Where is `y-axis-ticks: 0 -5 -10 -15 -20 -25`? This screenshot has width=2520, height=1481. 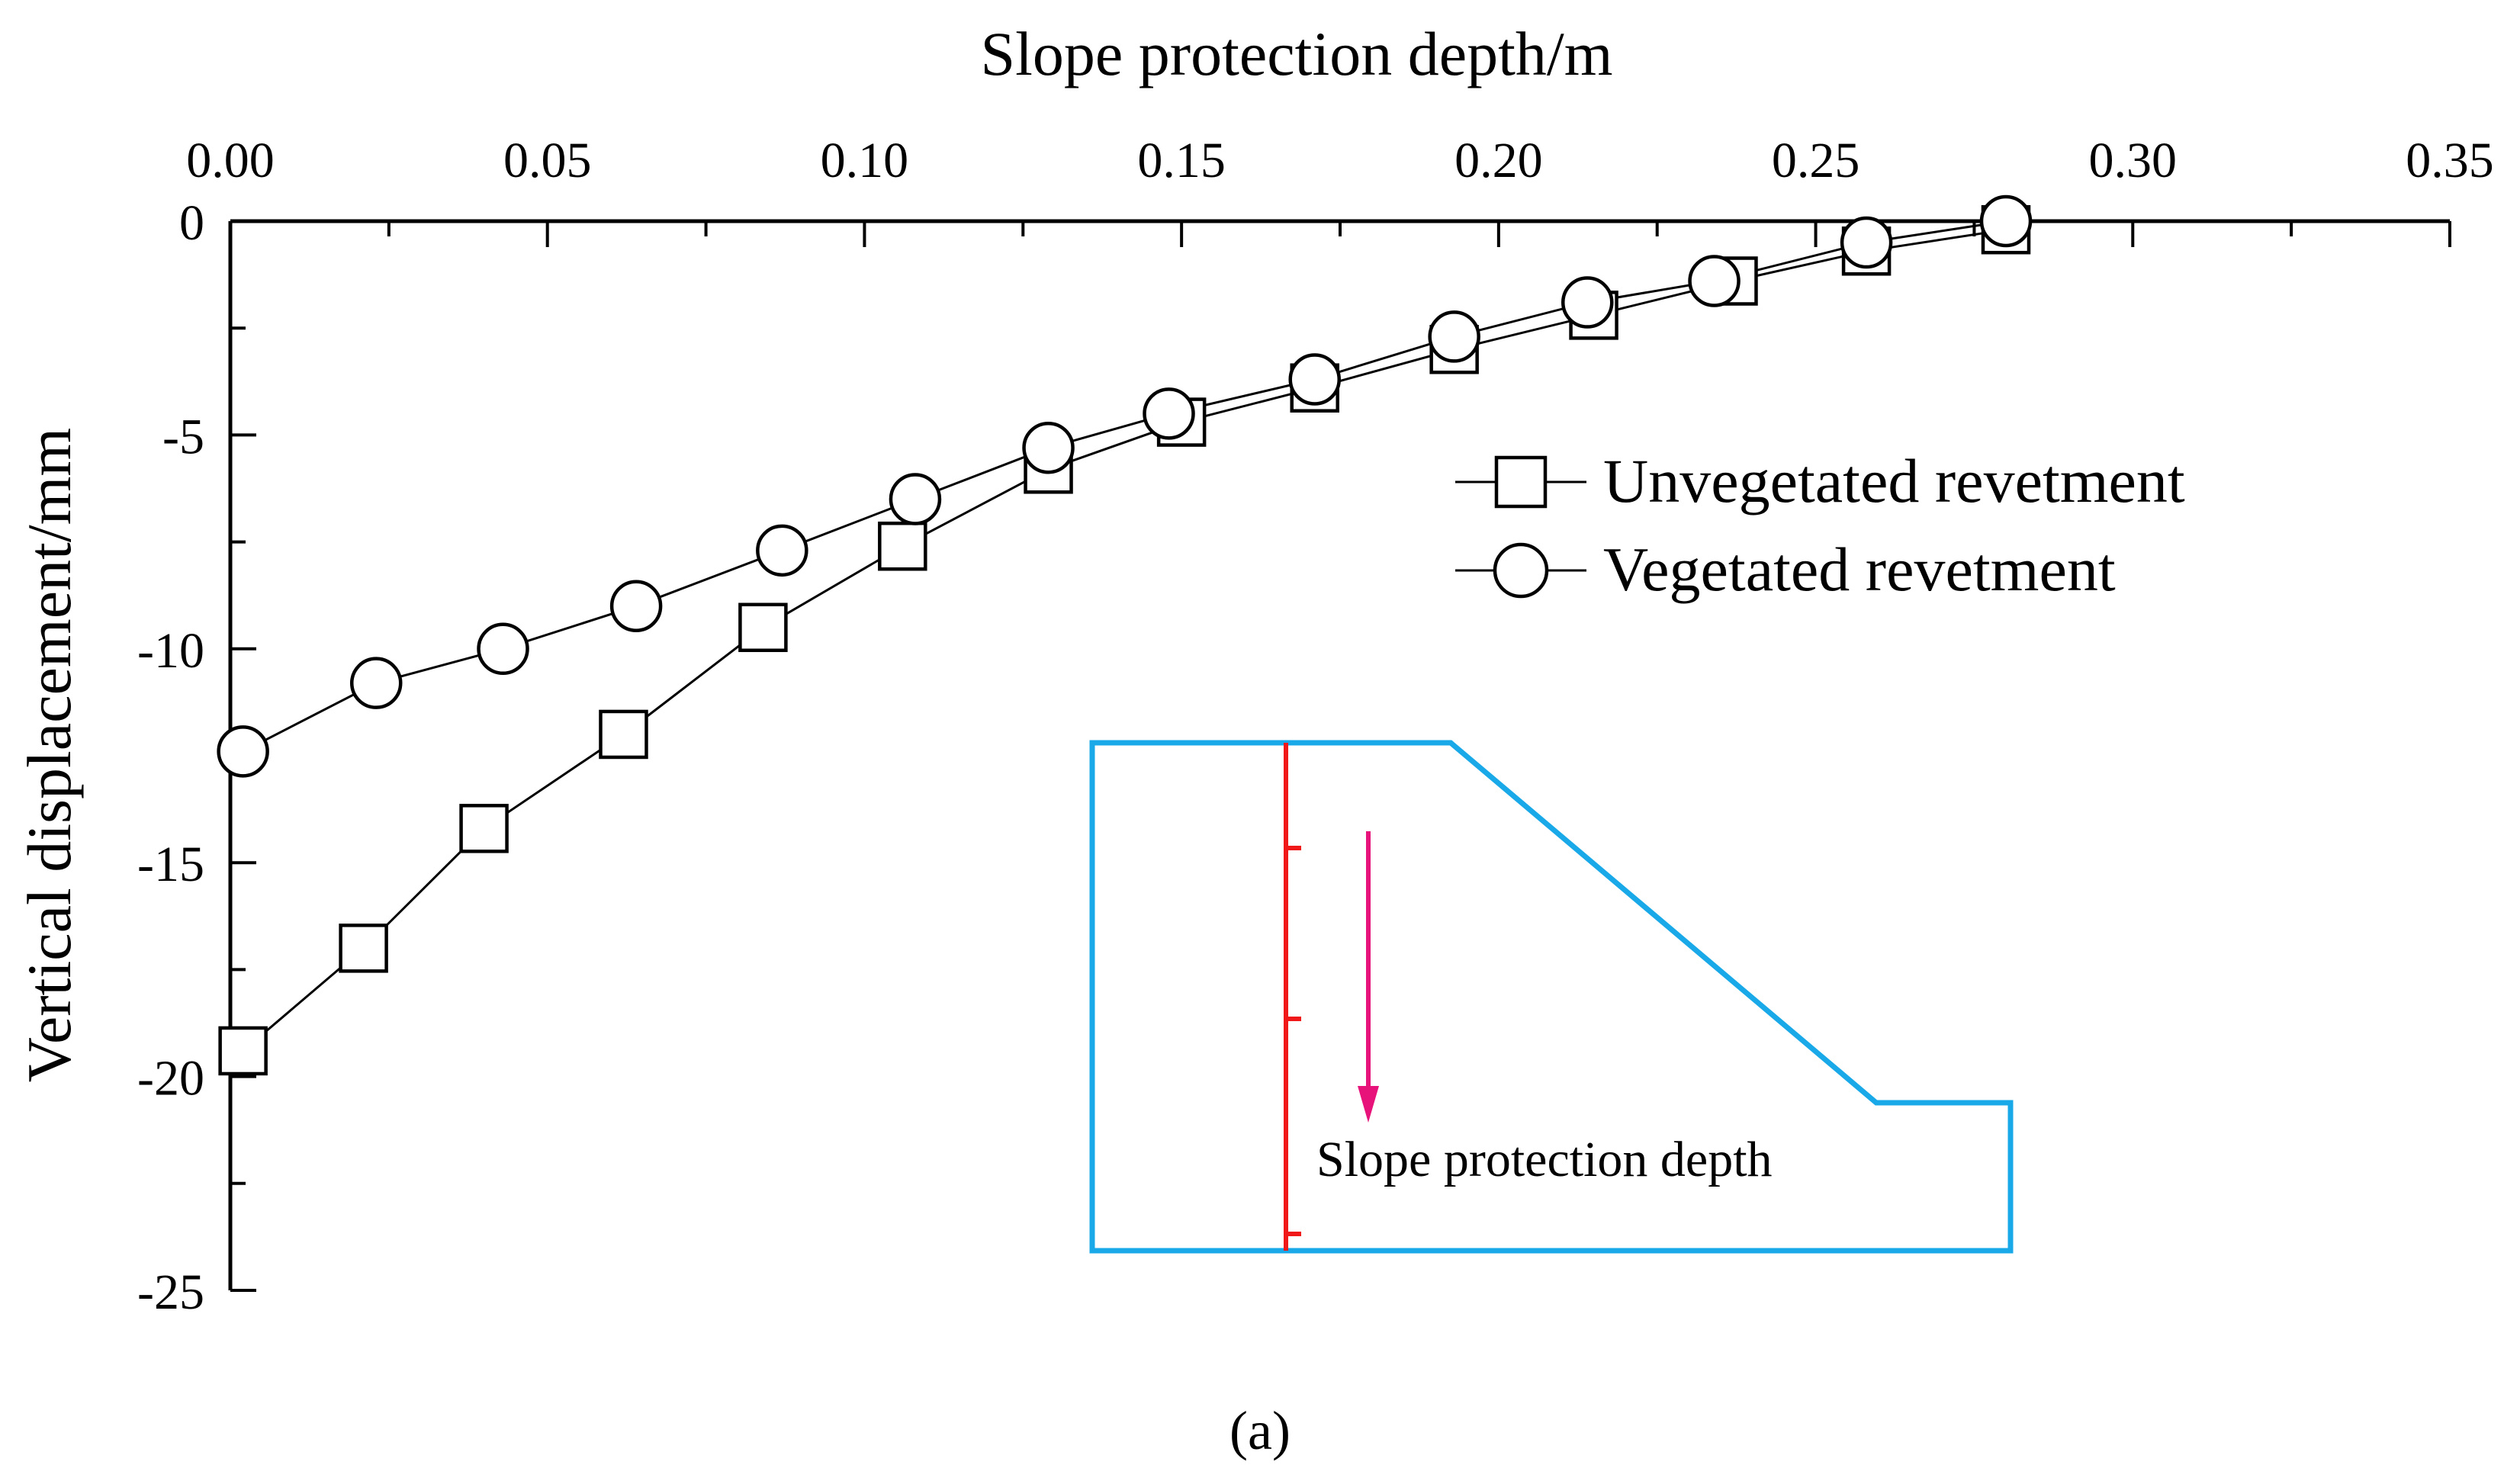 y-axis-ticks: 0 -5 -10 -15 -20 -25 is located at coordinates (196, 757).